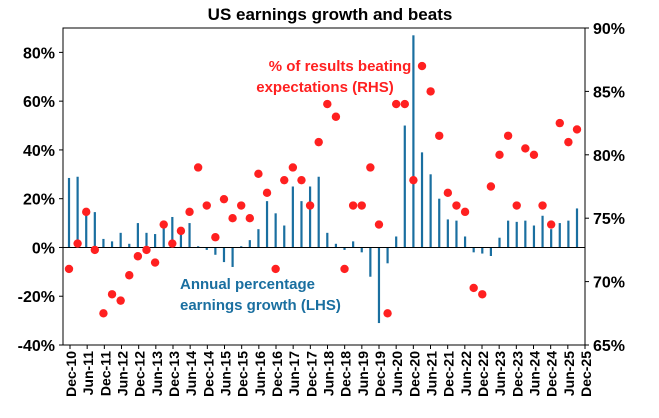 The height and width of the screenshot is (418, 659). Describe the element at coordinates (346, 374) in the screenshot. I see `x-tick-label: Dec-18` at that location.